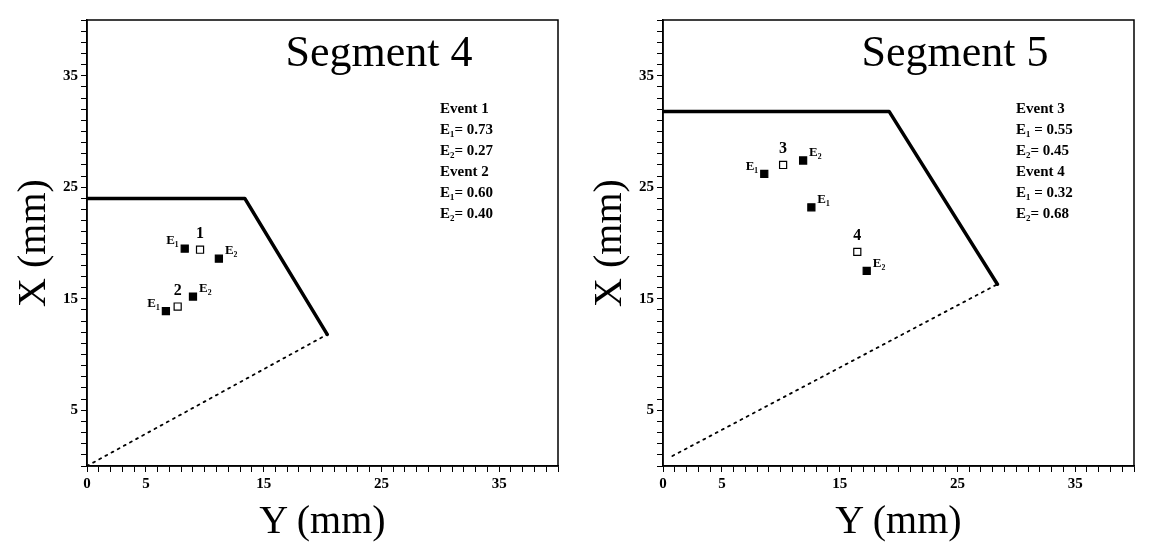 This screenshot has width=1152, height=557. What do you see at coordinates (464, 171) in the screenshot?
I see `annotation: Event 2` at bounding box center [464, 171].